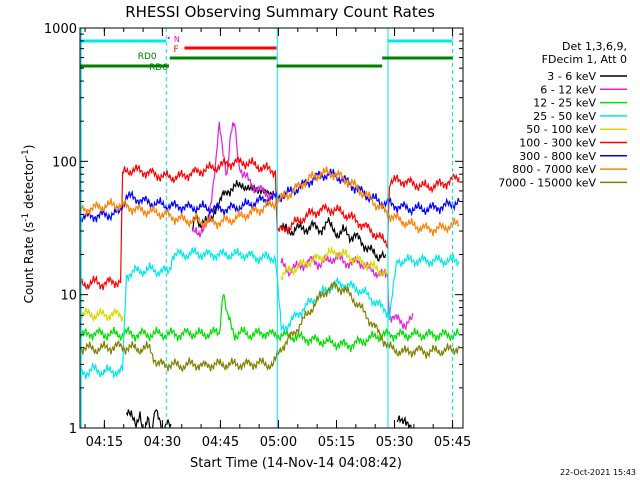 This screenshot has height=480, width=640. What do you see at coordinates (584, 59) in the screenshot?
I see `legend-header-line-2: FDecim 1, Att 0` at bounding box center [584, 59].